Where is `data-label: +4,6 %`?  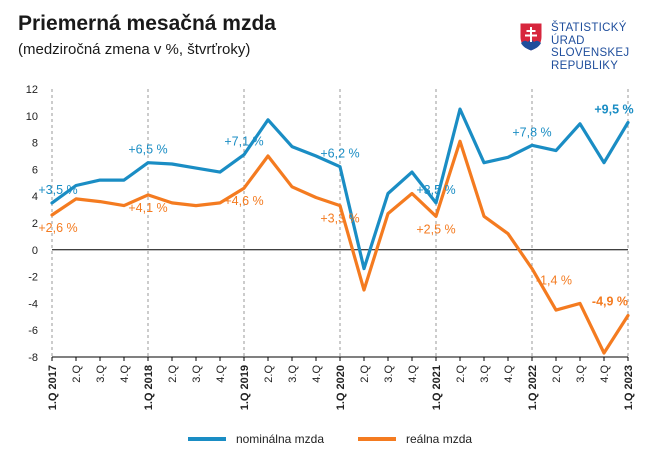
data-label: +4,6 % is located at coordinates (243, 201).